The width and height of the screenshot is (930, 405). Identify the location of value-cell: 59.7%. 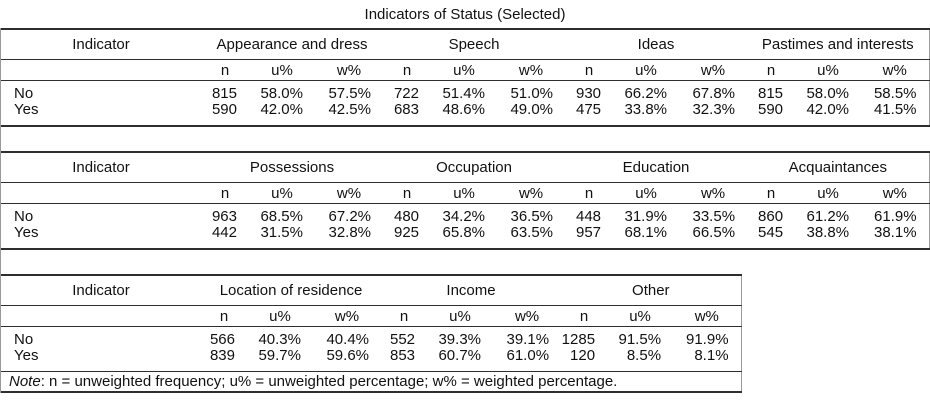
(280, 360).